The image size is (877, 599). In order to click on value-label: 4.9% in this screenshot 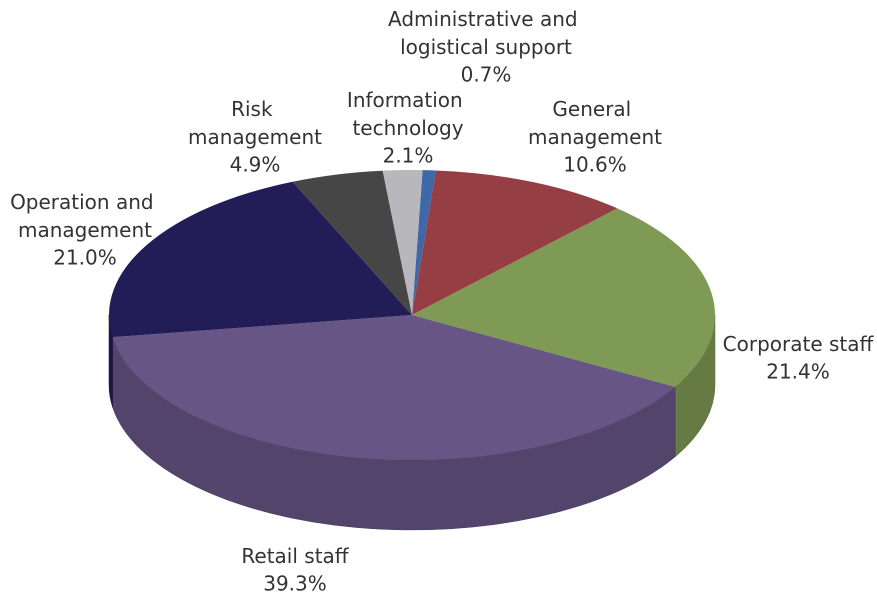, I will do `click(255, 165)`.